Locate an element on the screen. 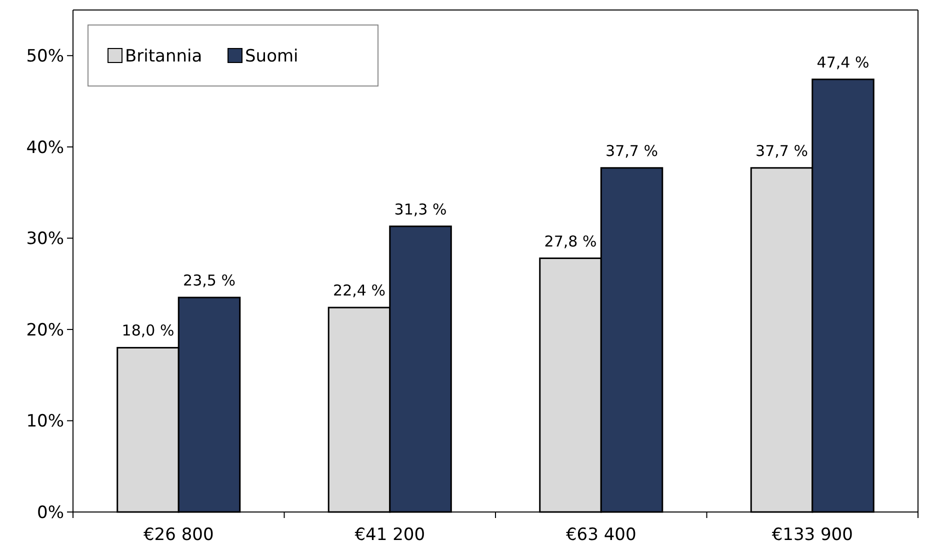 Image resolution: width=931 pixels, height=551 pixels. x-tick-label: €41 200 is located at coordinates (390, 535).